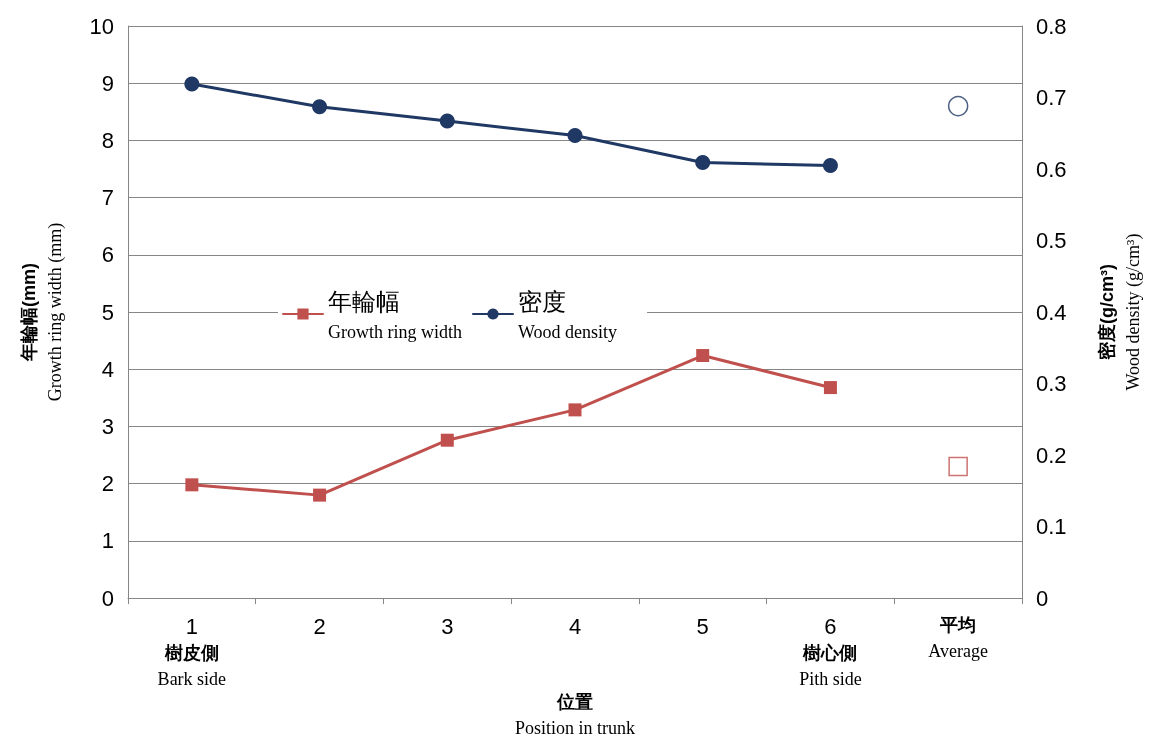 This screenshot has width=1165, height=742. What do you see at coordinates (107, 598) in the screenshot?
I see `y-tick-label: 0` at bounding box center [107, 598].